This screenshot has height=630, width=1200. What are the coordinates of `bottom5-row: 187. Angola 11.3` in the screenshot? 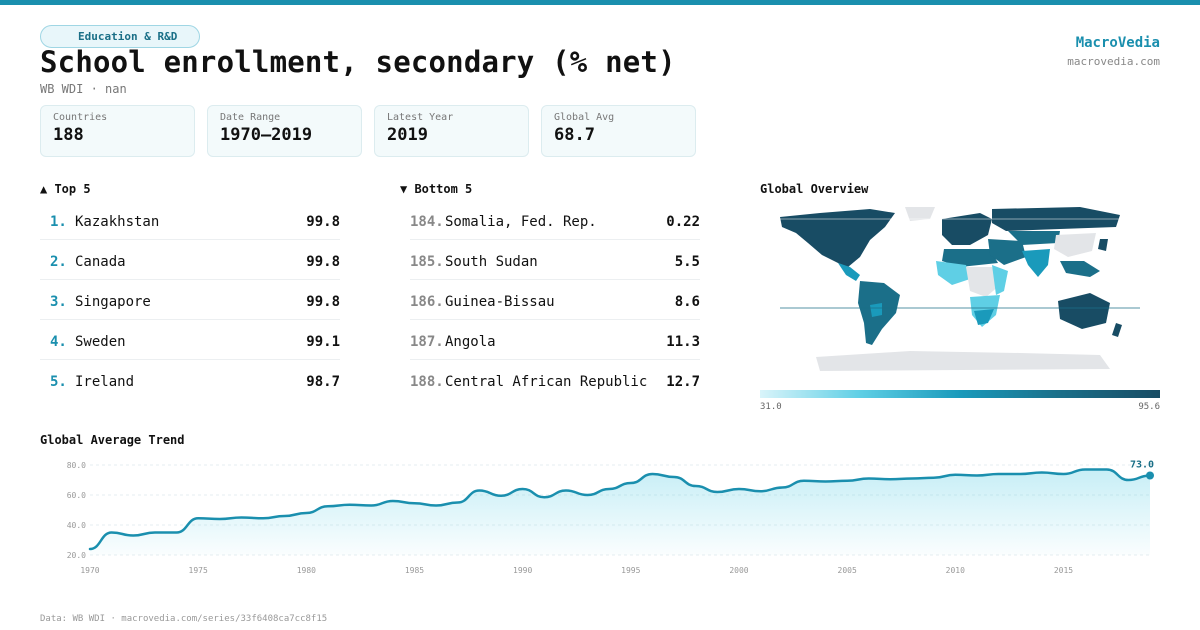 It's located at (555, 340).